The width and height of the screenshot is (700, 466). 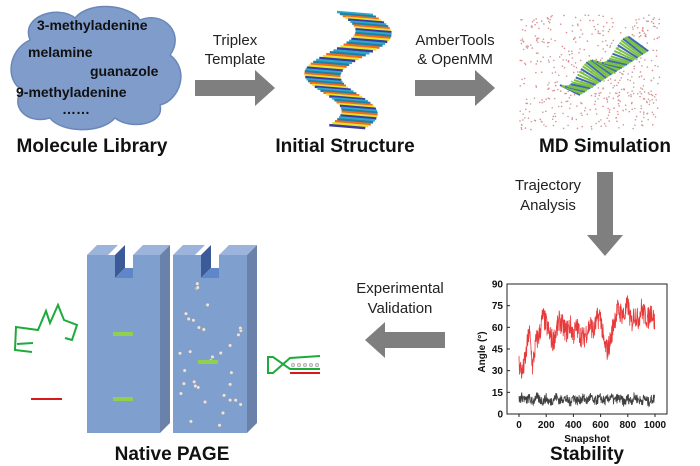 What do you see at coordinates (498, 306) in the screenshot?
I see `y-tick-label: 75` at bounding box center [498, 306].